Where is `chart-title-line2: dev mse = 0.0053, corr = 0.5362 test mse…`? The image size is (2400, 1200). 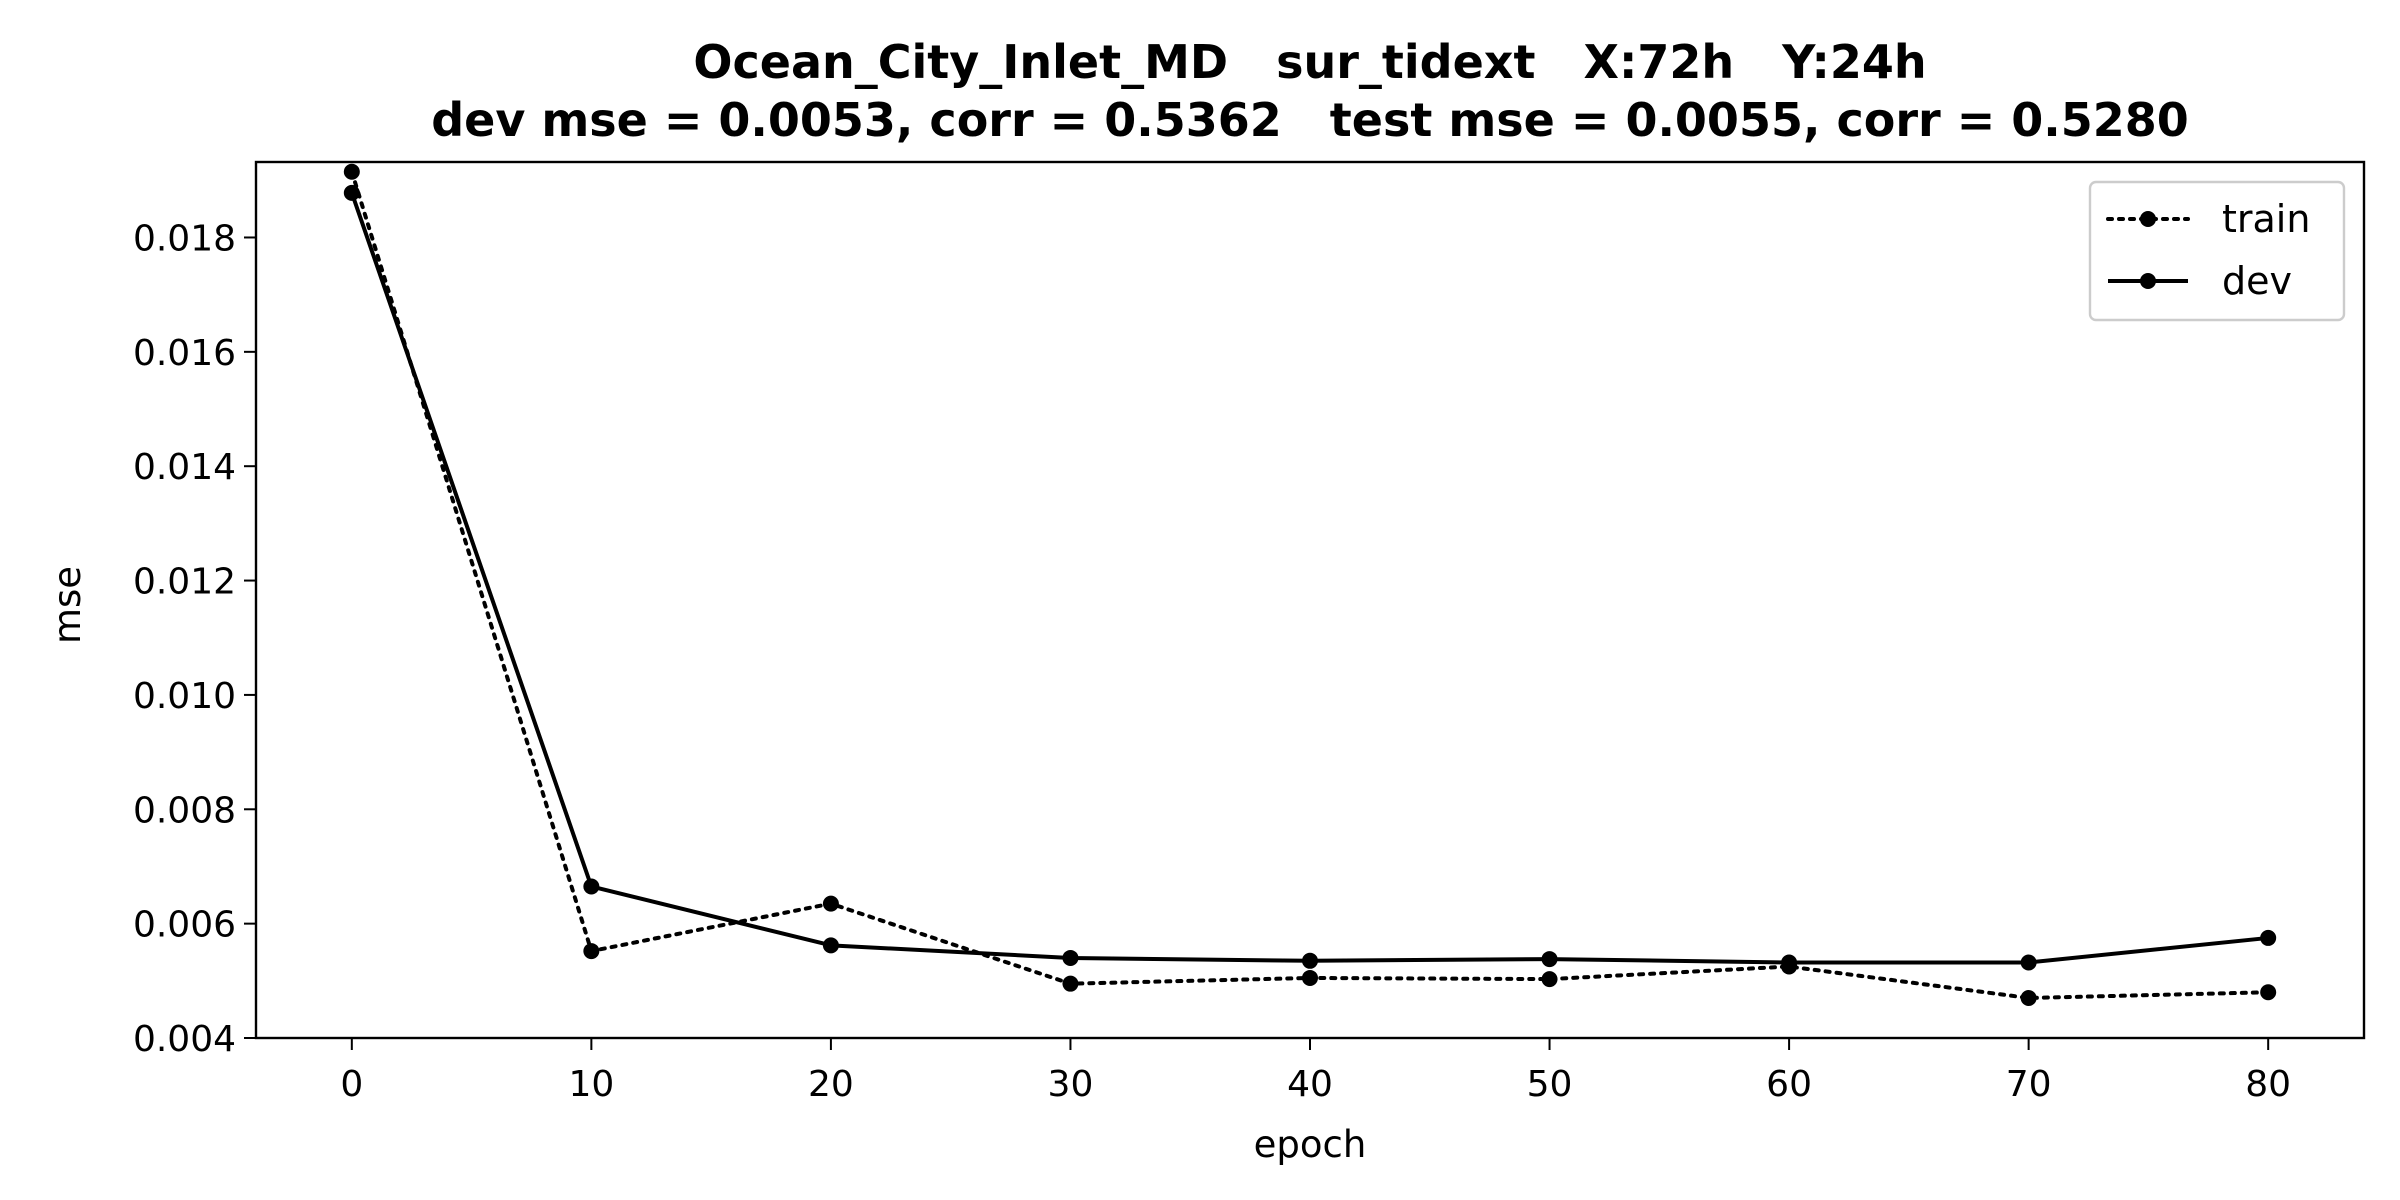 chart-title-line2: dev mse = 0.0053, corr = 0.5362 test mse… is located at coordinates (1310, 120).